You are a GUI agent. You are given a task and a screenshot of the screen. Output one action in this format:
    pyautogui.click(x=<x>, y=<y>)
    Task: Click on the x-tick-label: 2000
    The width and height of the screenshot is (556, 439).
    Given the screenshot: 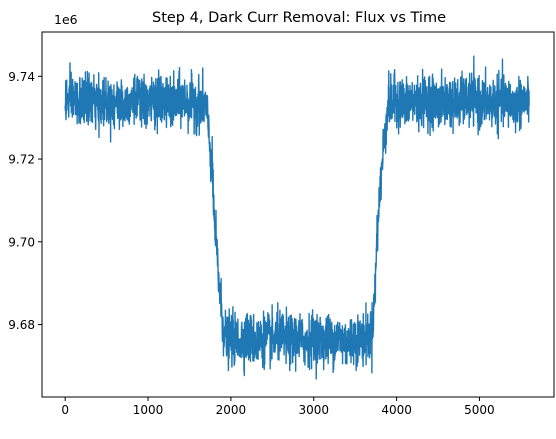 What is the action you would take?
    pyautogui.click(x=231, y=410)
    